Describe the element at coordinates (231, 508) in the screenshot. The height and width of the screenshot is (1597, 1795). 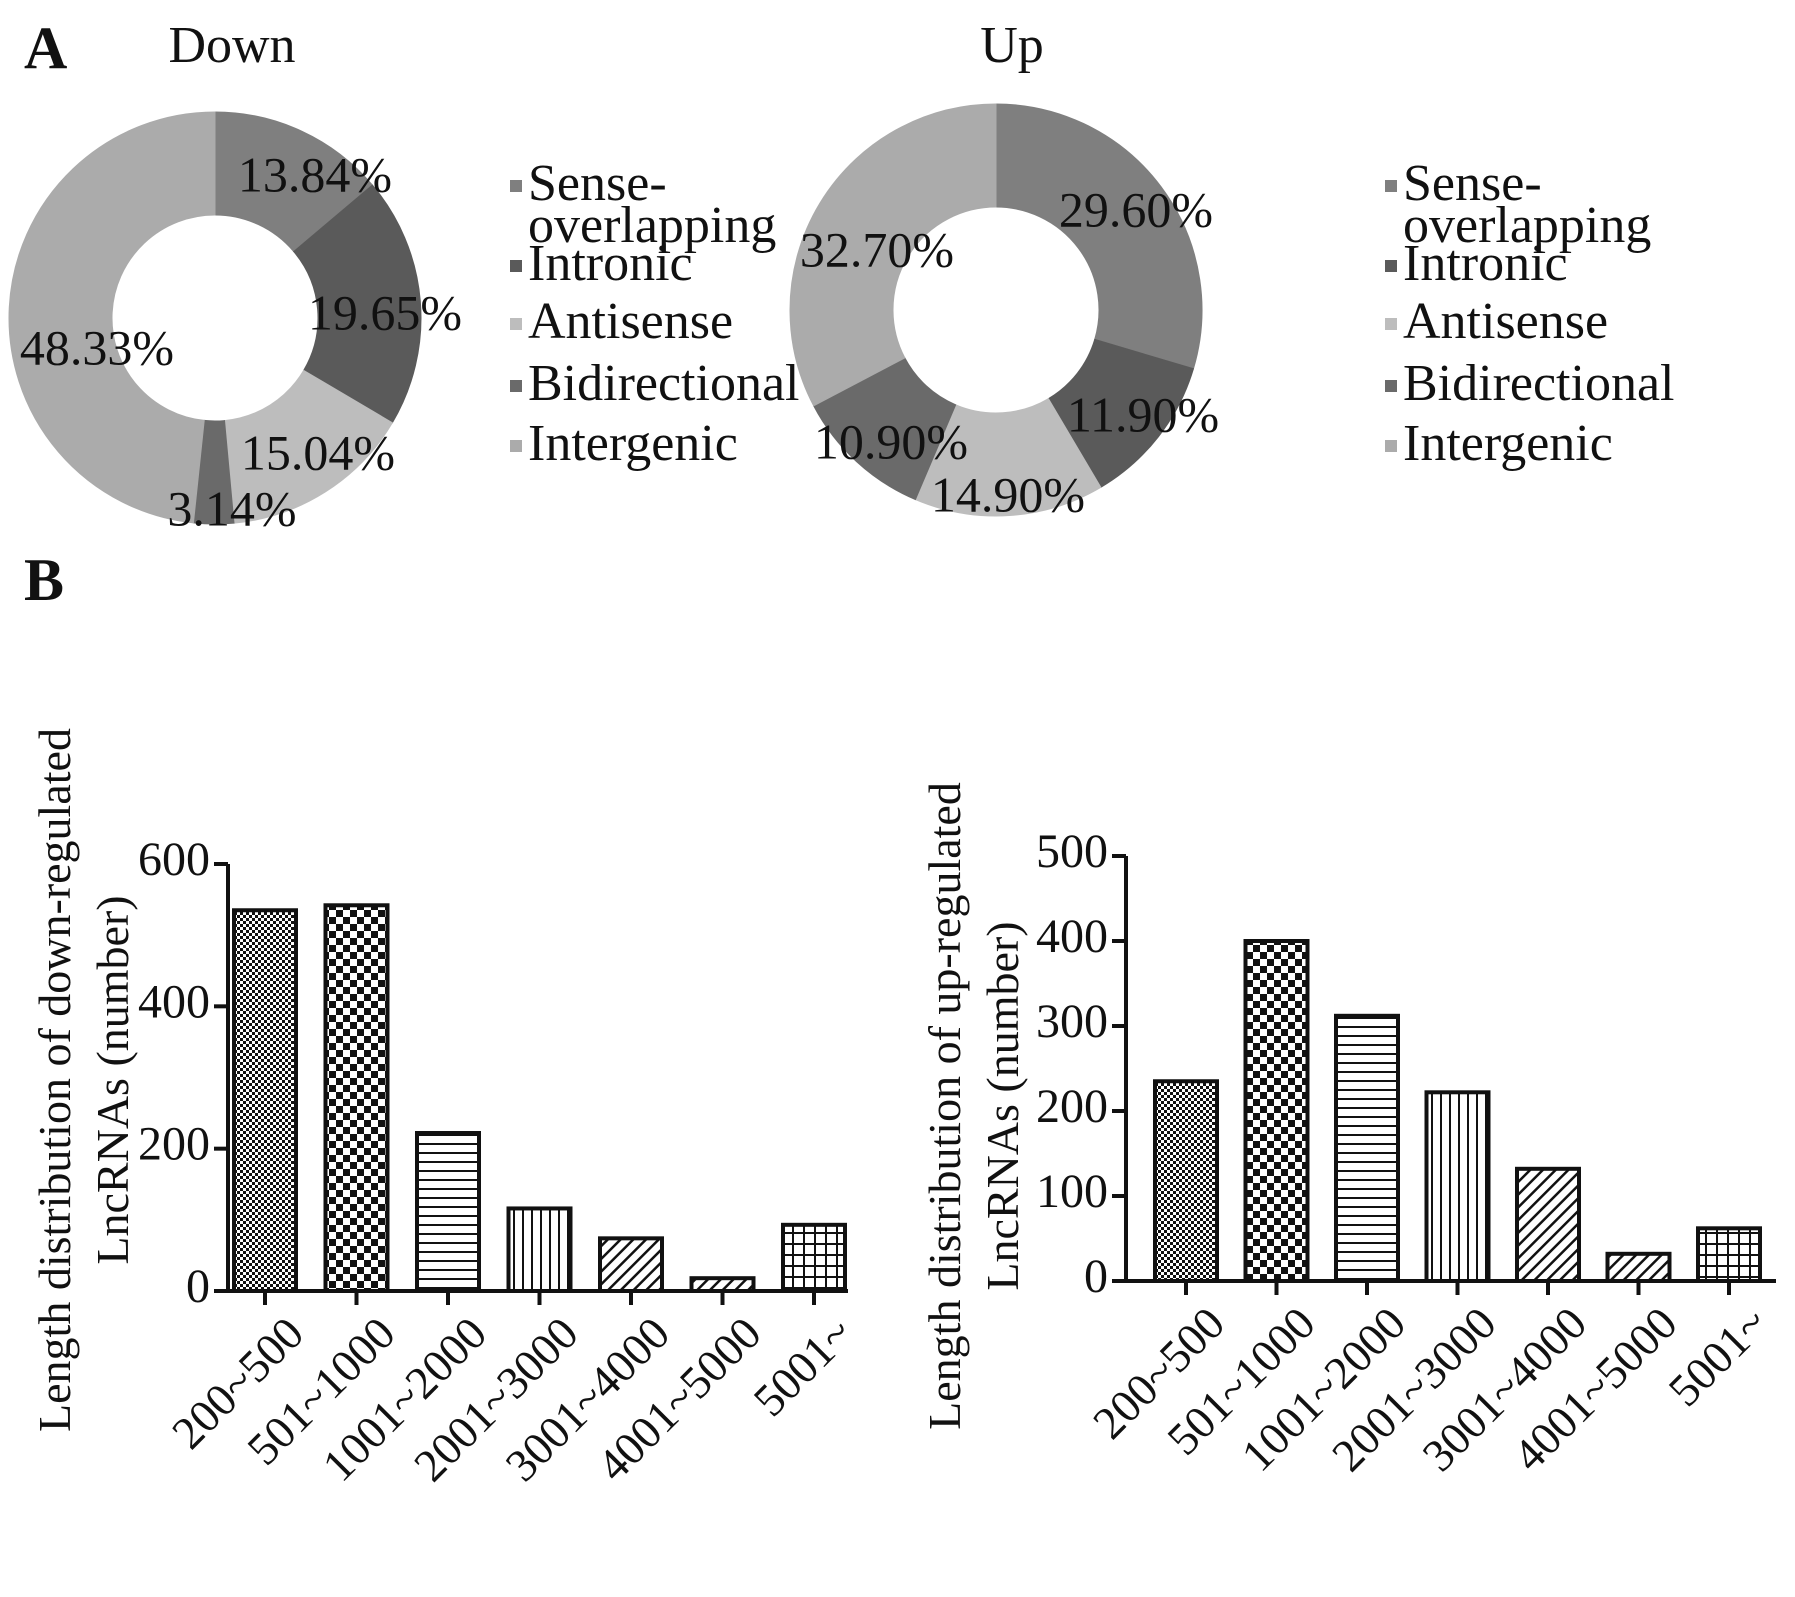
I see `slice-label: 3.14%` at that location.